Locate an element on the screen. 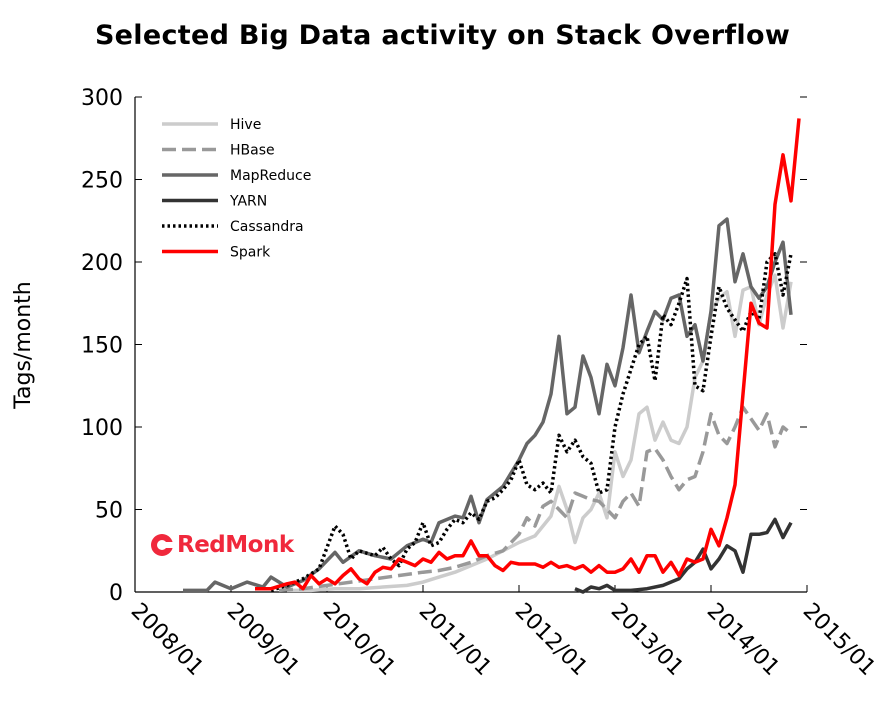 The width and height of the screenshot is (885, 702). legend-label-spark: Spark is located at coordinates (250, 253).